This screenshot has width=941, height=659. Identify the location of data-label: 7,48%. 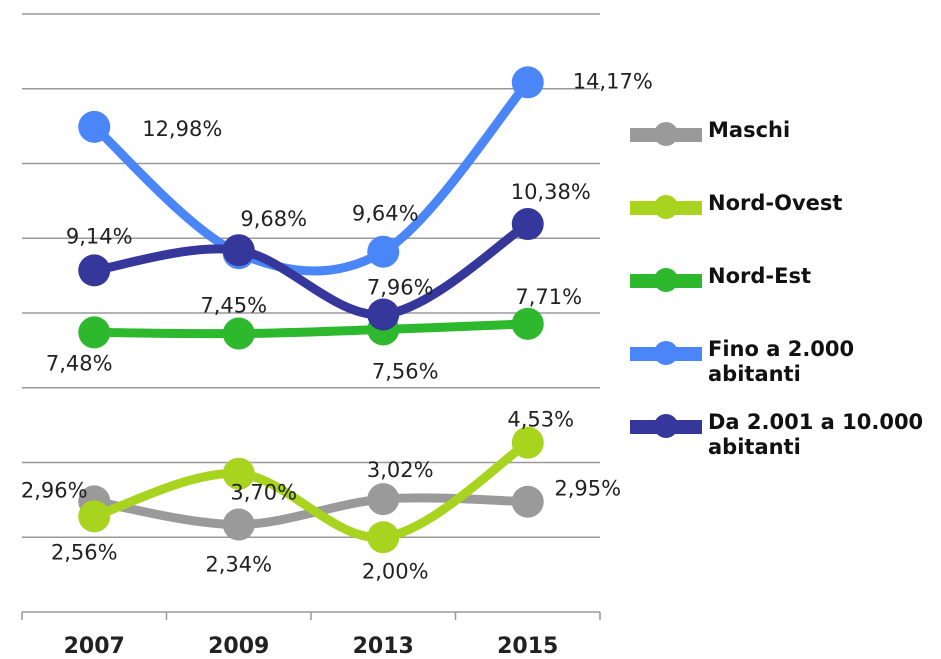
(79, 363).